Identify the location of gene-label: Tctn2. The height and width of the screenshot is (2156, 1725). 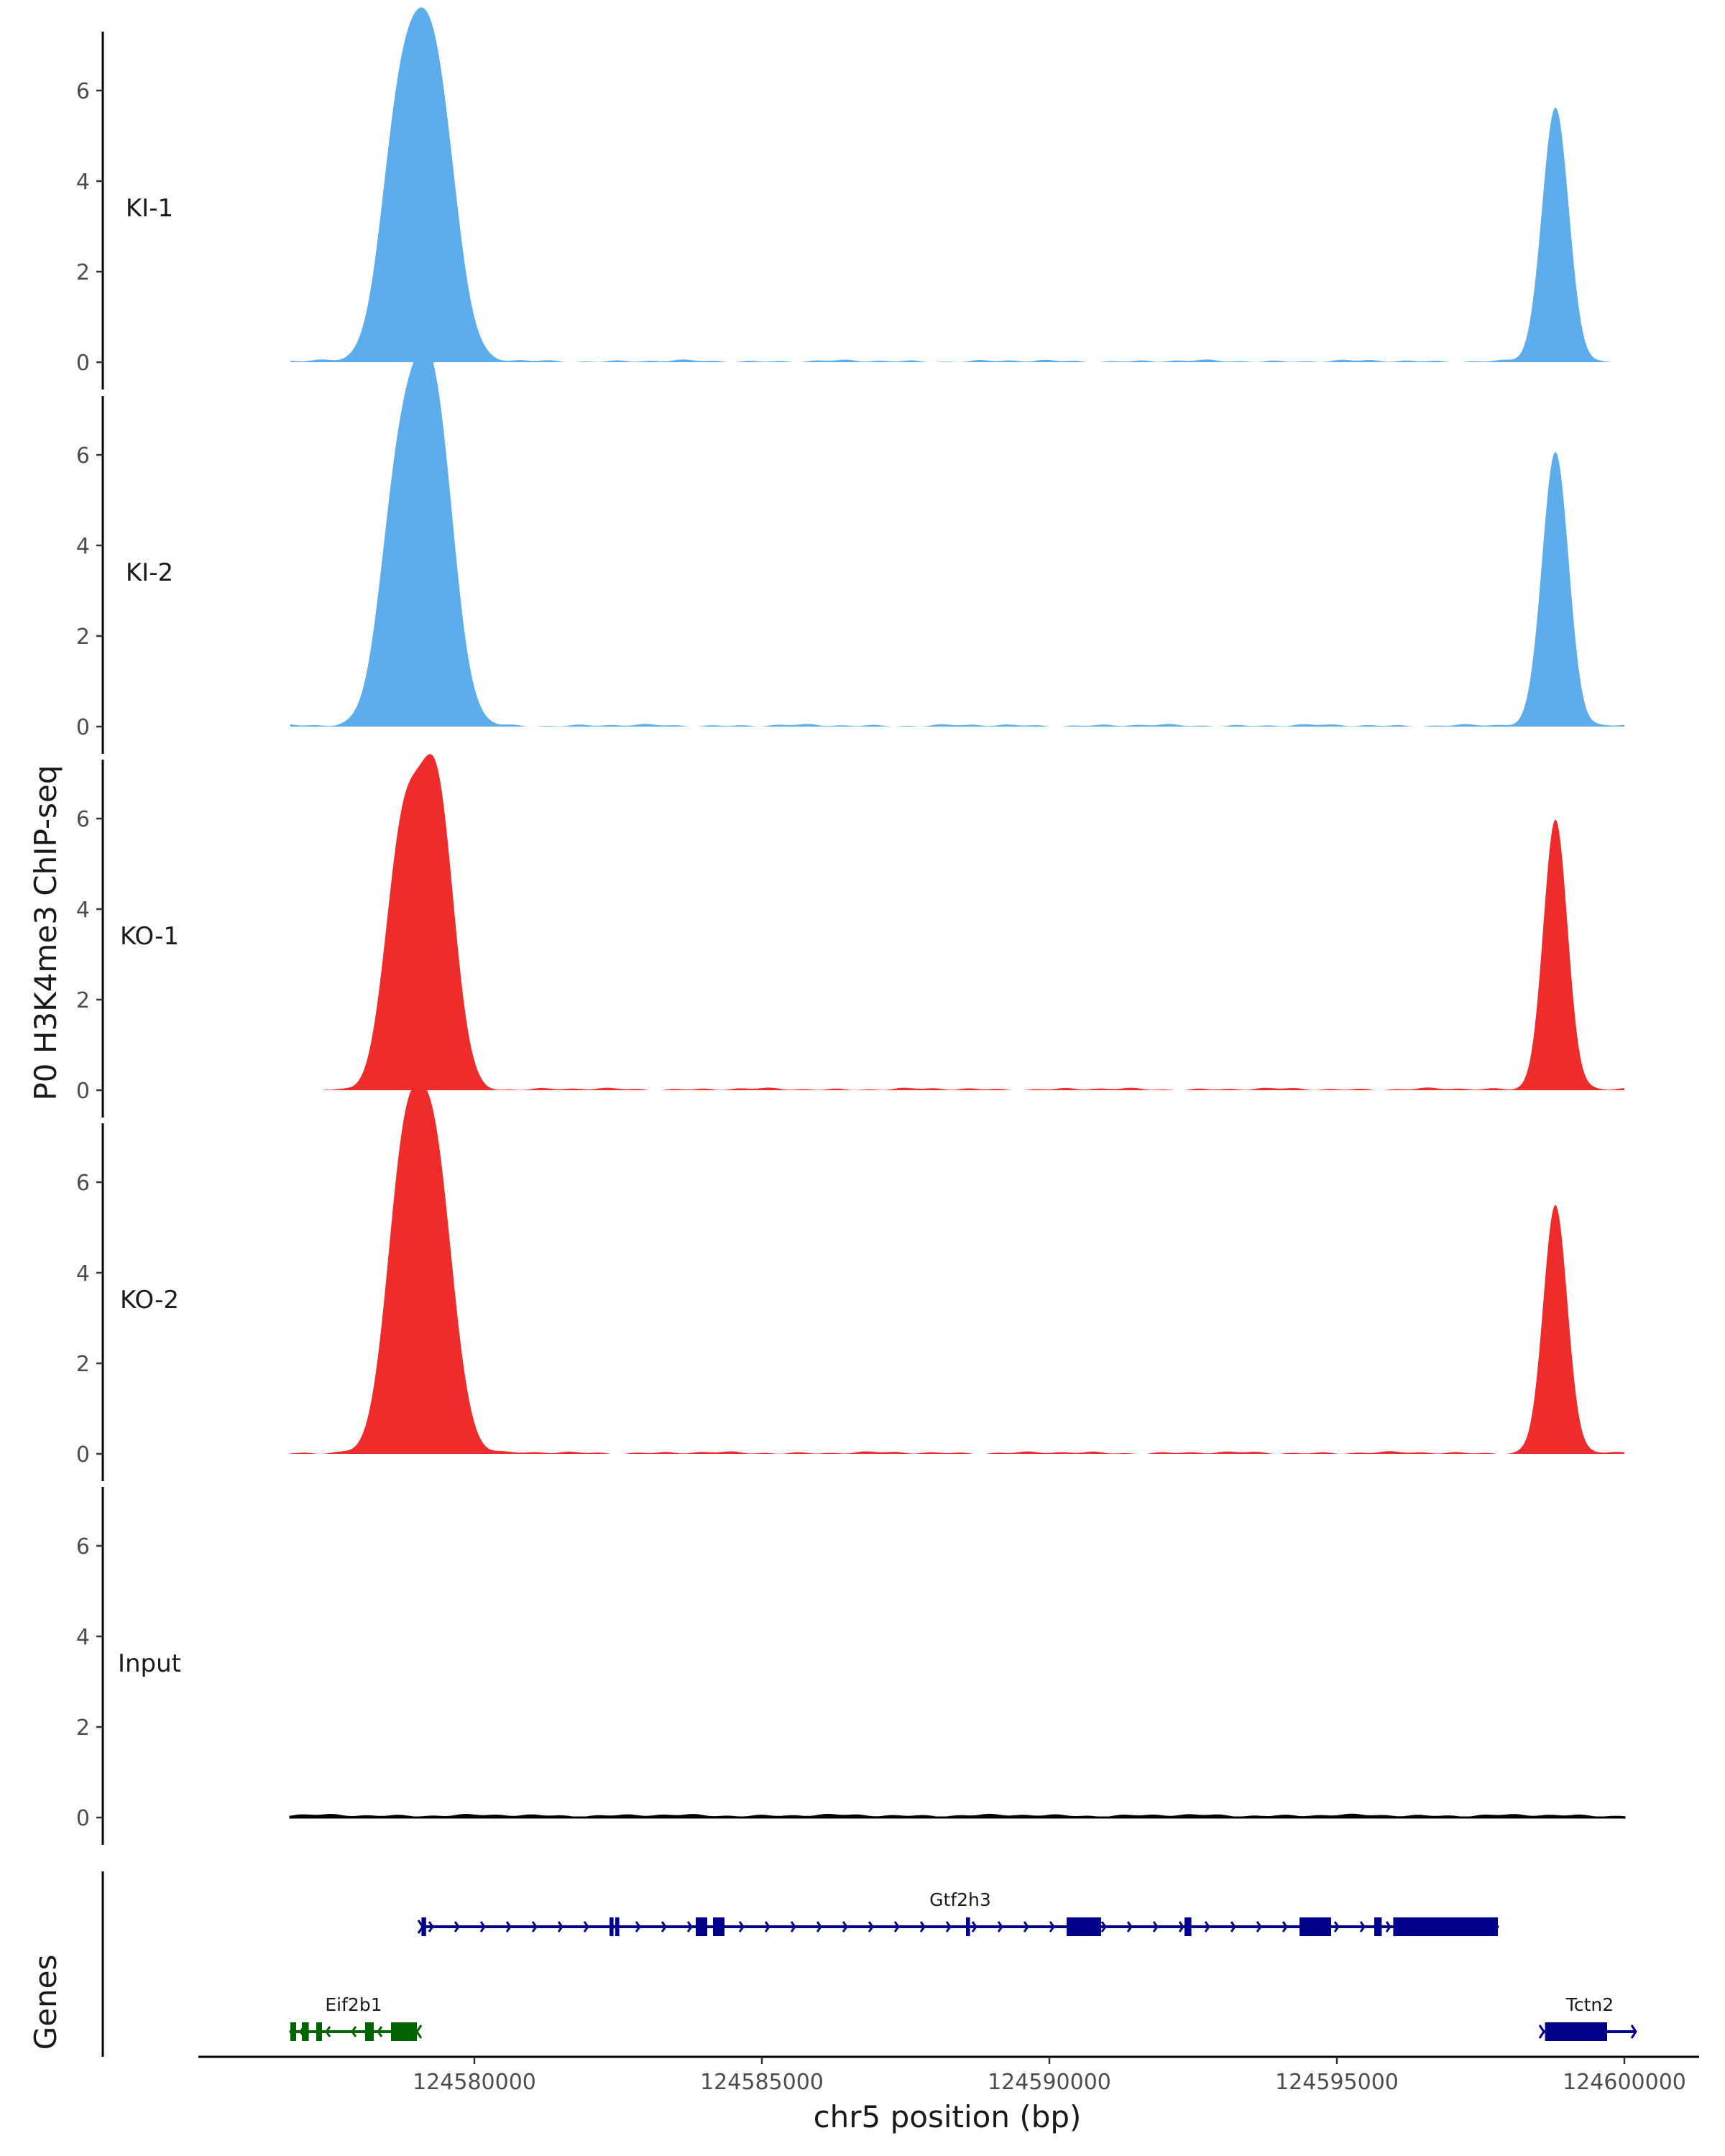
(1589, 2004).